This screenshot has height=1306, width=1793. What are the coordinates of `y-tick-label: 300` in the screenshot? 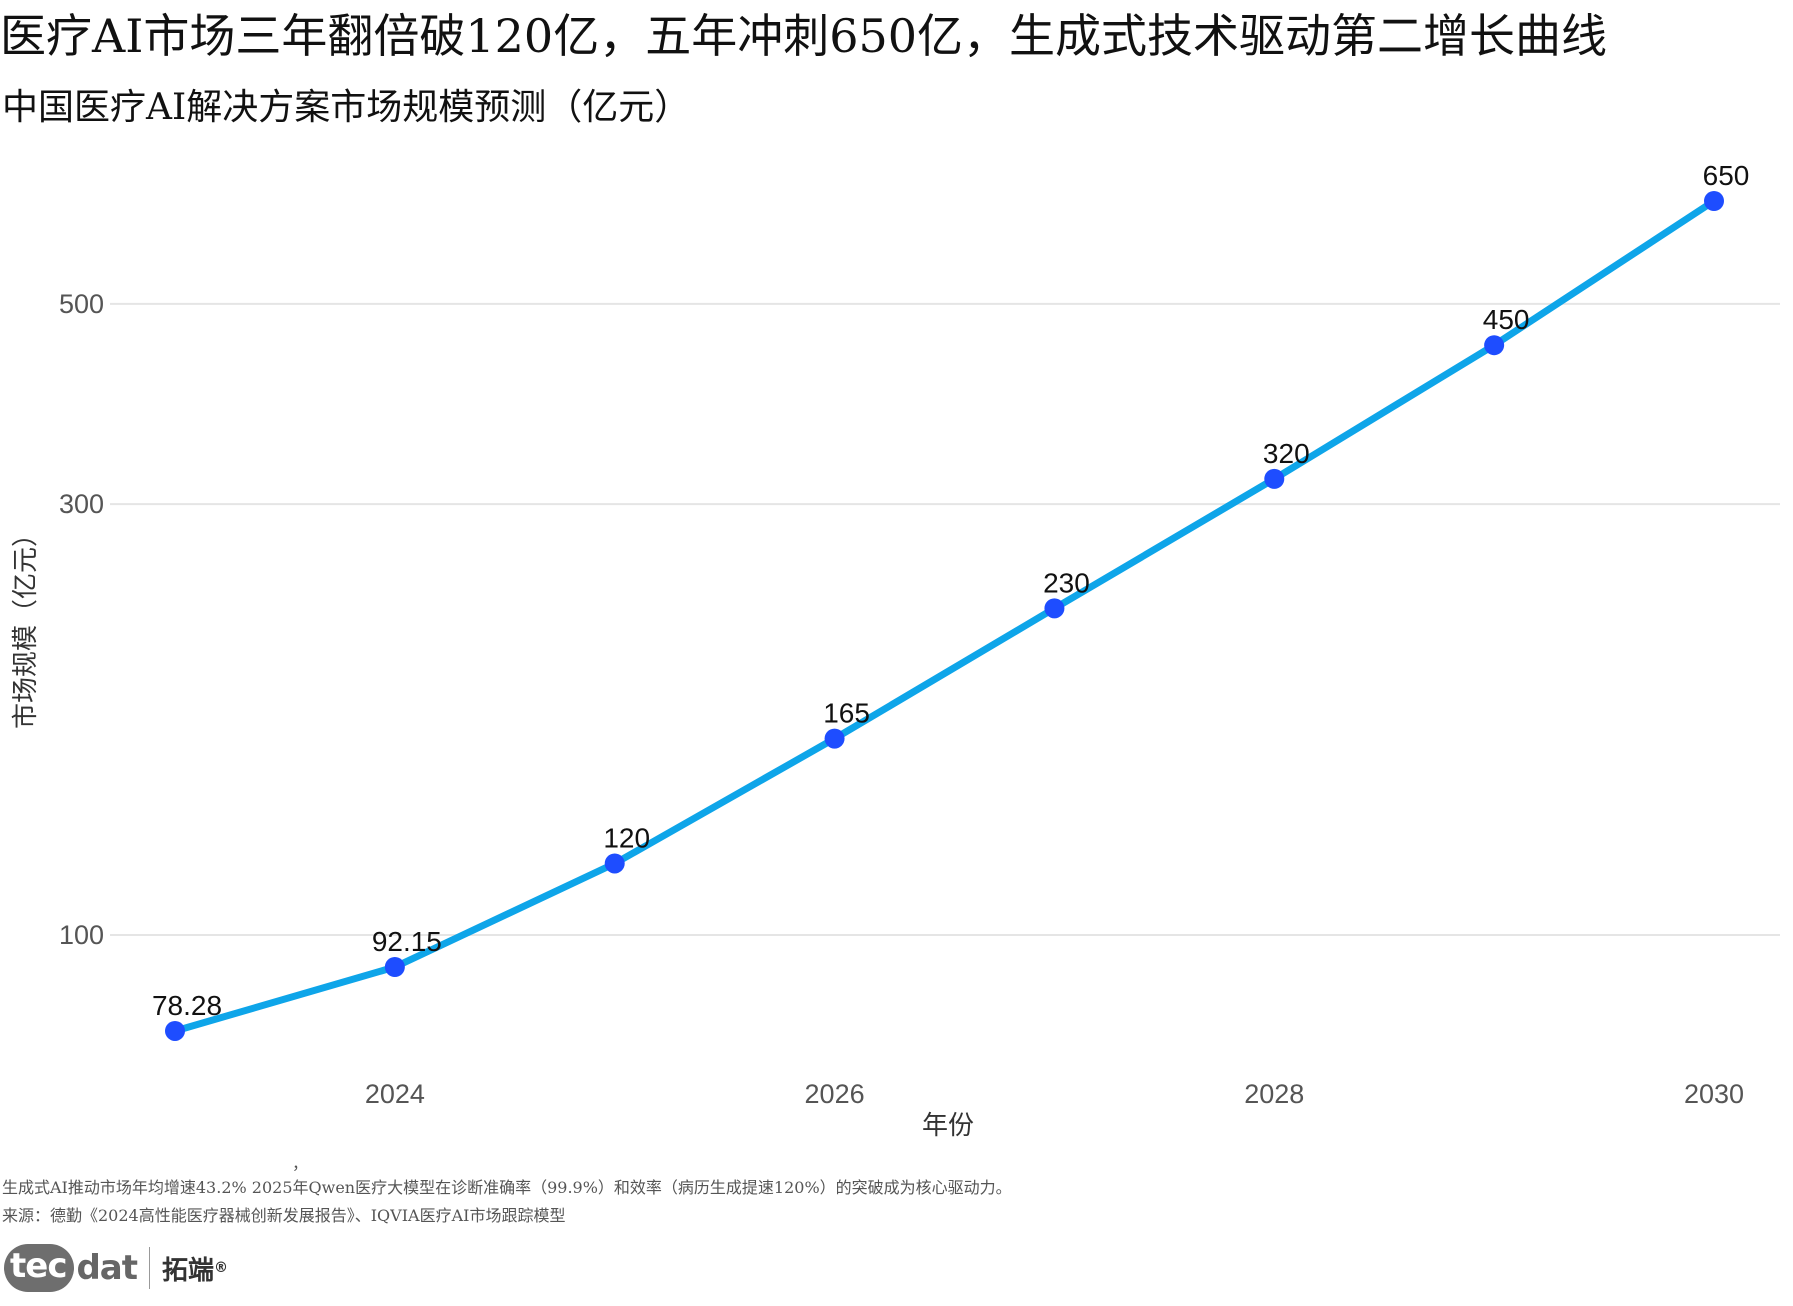 It's located at (81, 504).